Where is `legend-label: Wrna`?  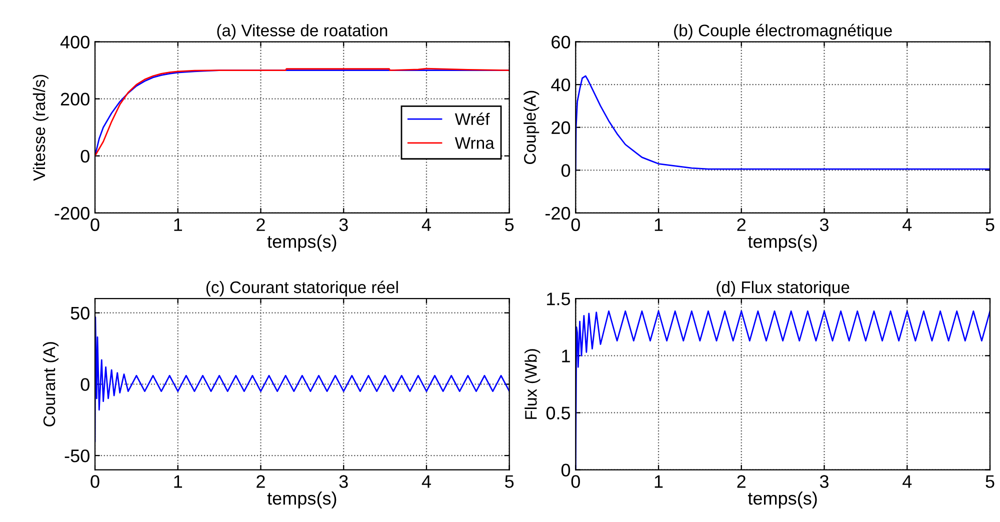
legend-label: Wrna is located at coordinates (474, 143).